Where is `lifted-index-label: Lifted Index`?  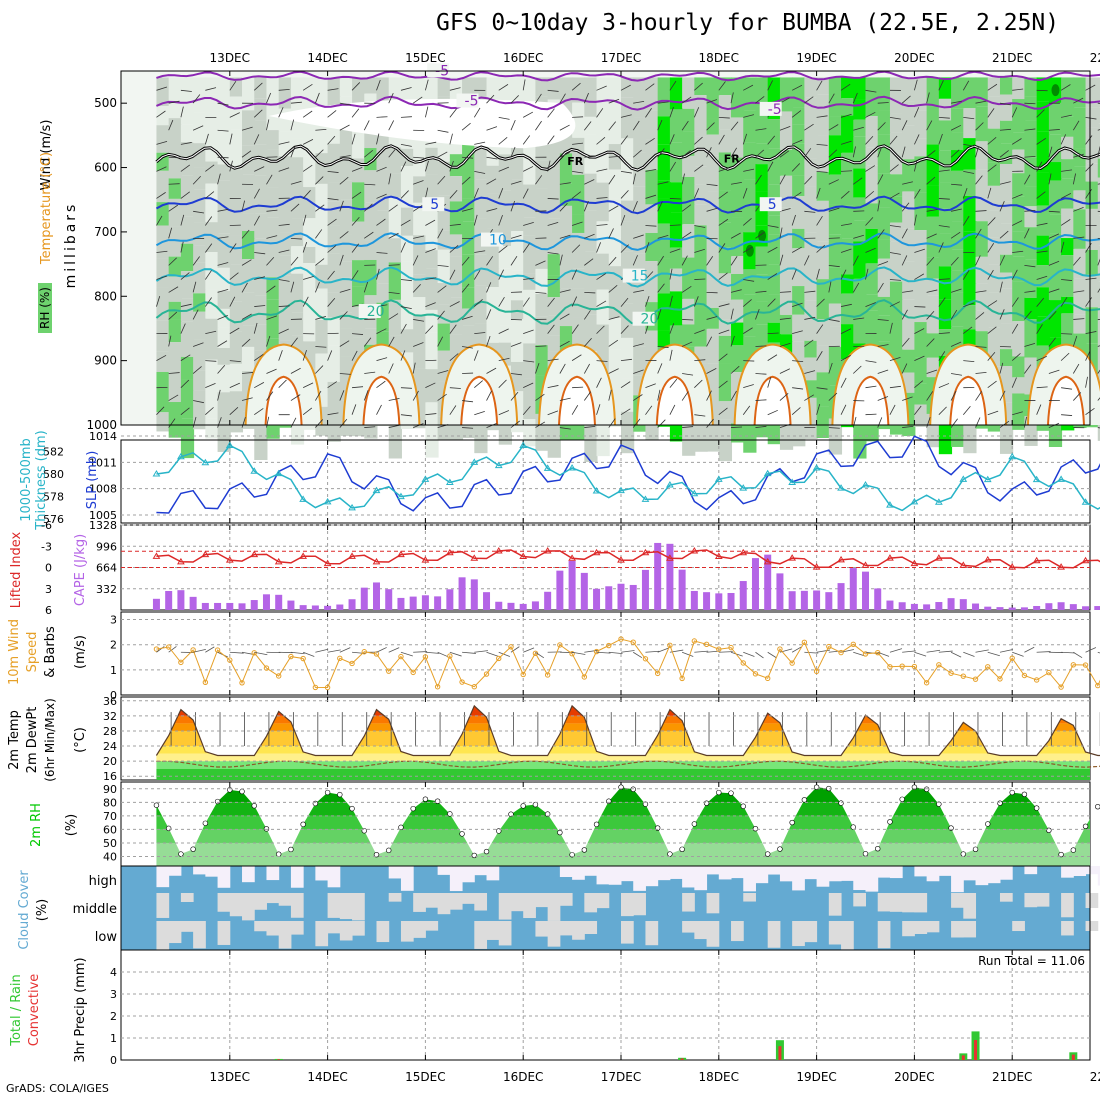 lifted-index-label: Lifted Index is located at coordinates (16, 569).